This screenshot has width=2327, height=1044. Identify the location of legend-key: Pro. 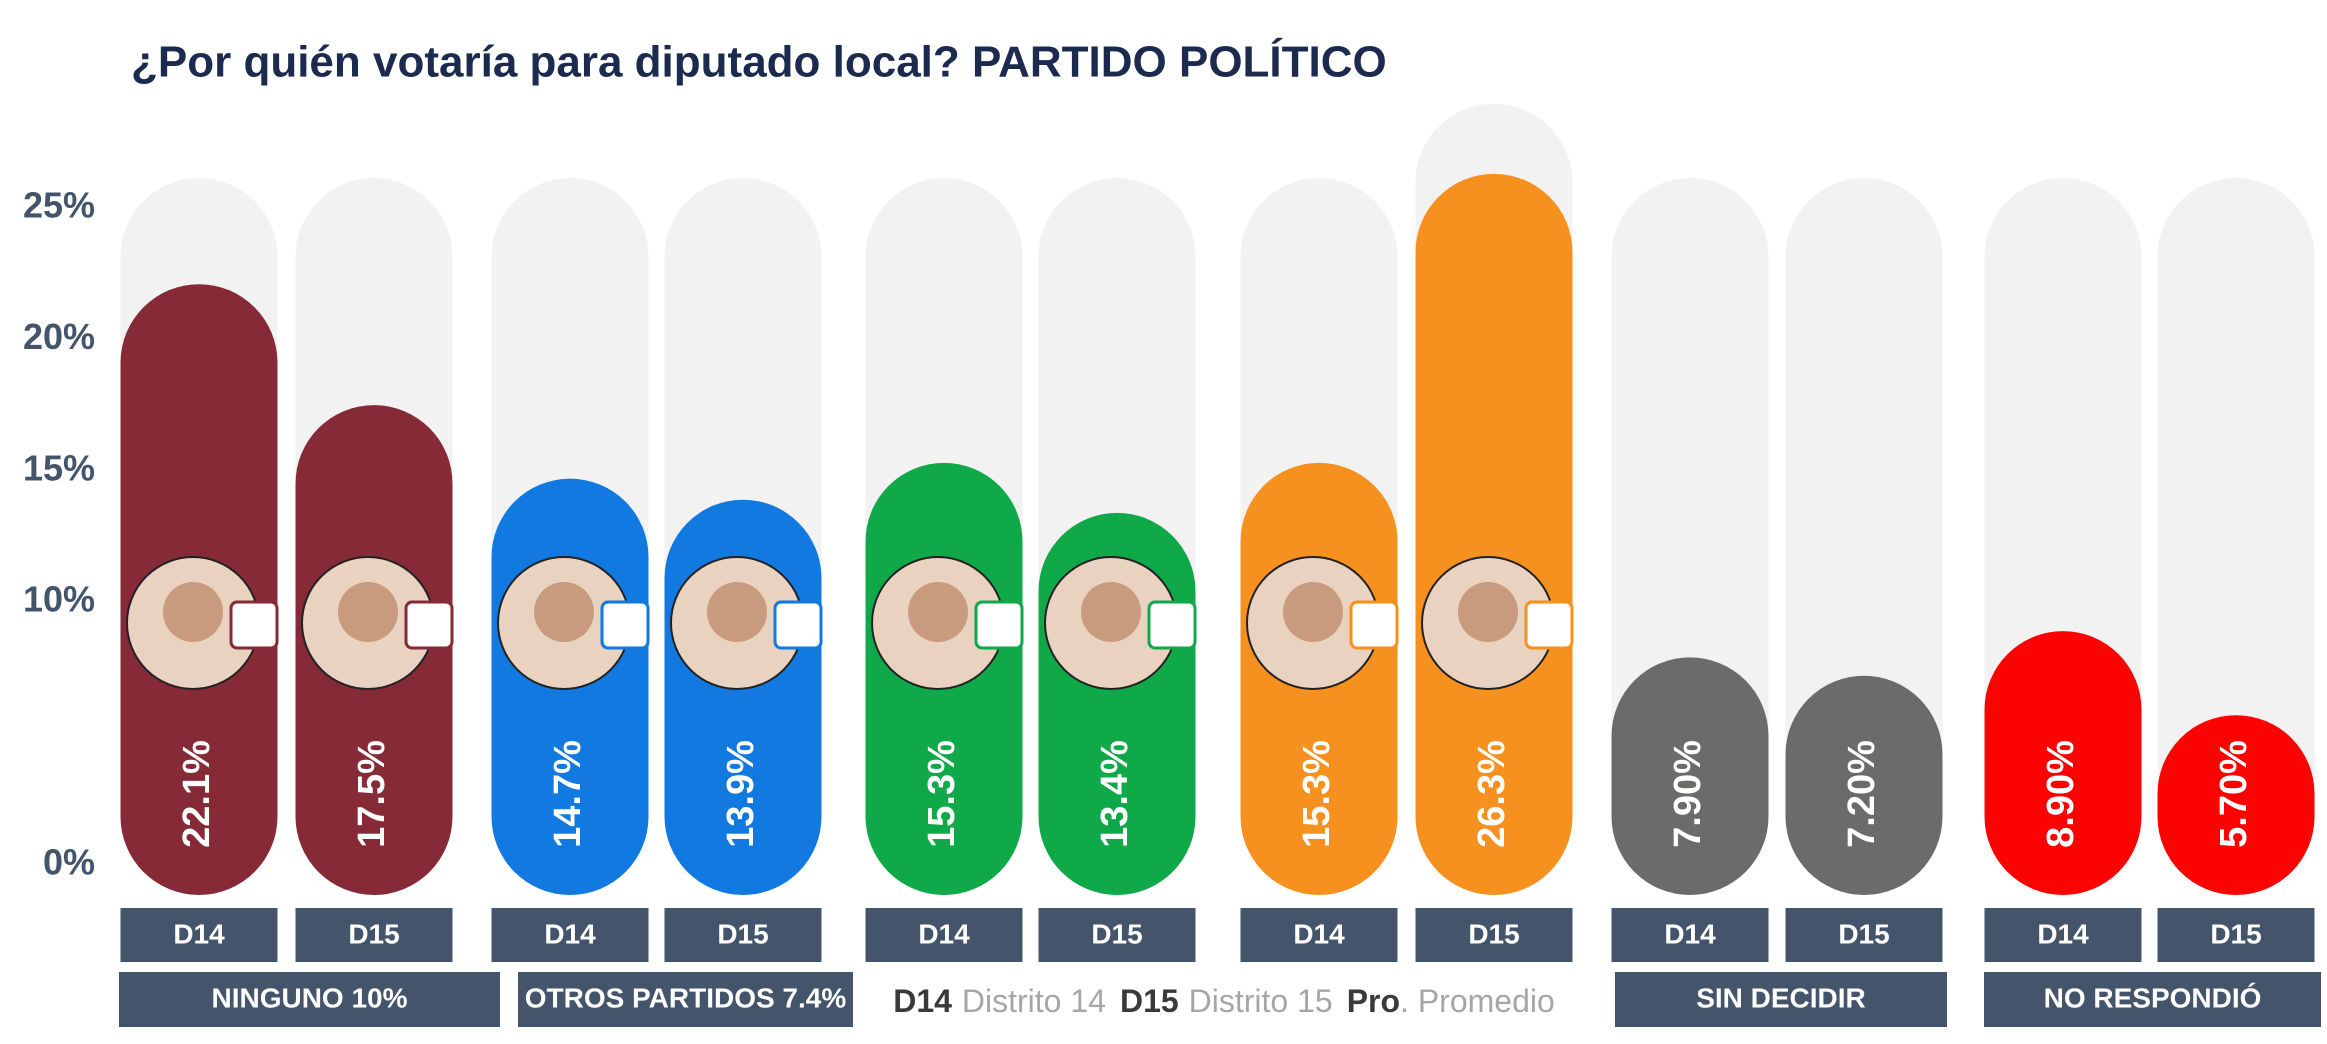
(1373, 1001).